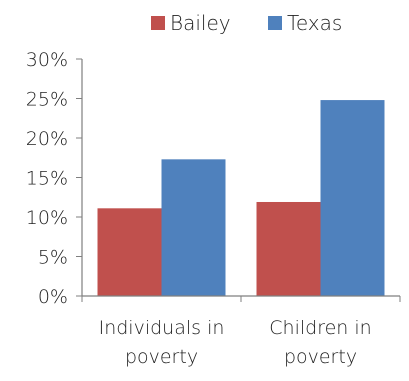  Describe the element at coordinates (53, 297) in the screenshot. I see `y-tick-label: 0%` at that location.